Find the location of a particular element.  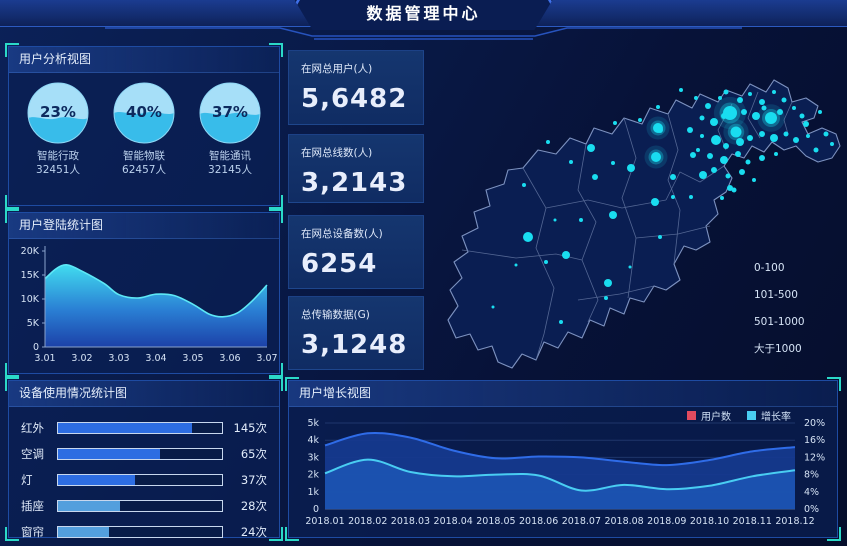

device-value: 145次 is located at coordinates (250, 427).